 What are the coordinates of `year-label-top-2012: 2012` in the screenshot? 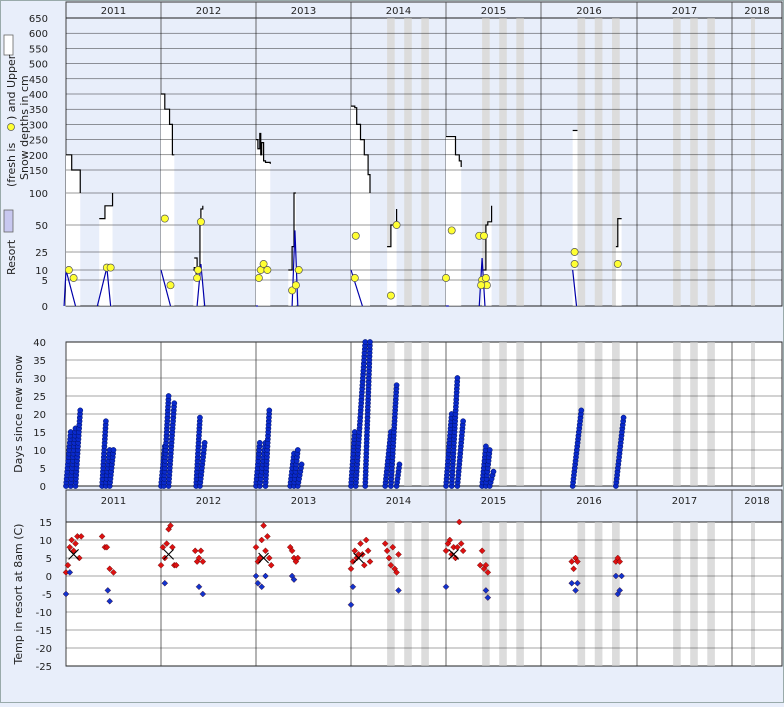 It's located at (208, 11).